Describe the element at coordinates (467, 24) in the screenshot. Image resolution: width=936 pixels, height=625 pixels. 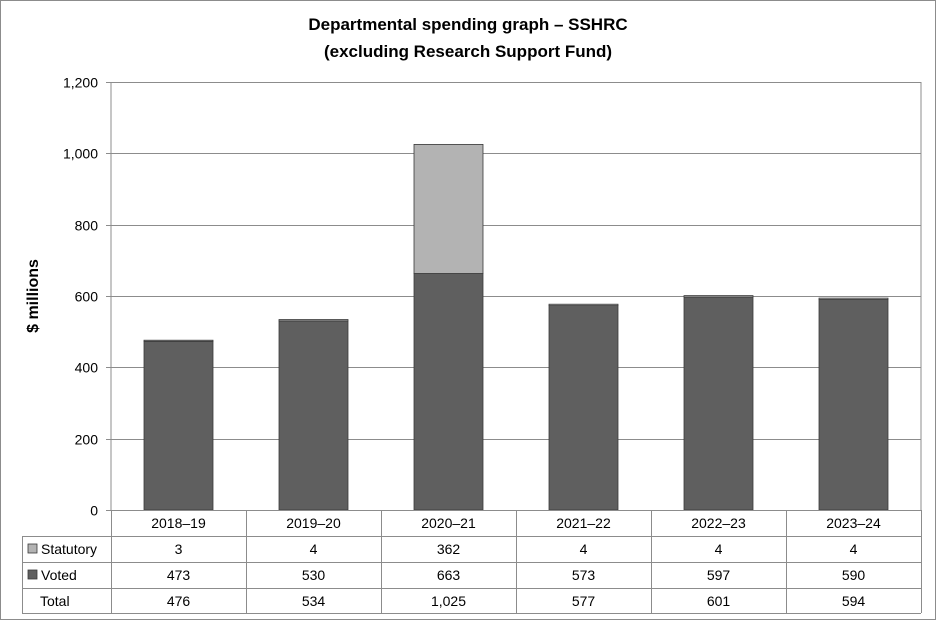
I see `chart-title-line1: Departmental spending graph – SSHRC` at that location.